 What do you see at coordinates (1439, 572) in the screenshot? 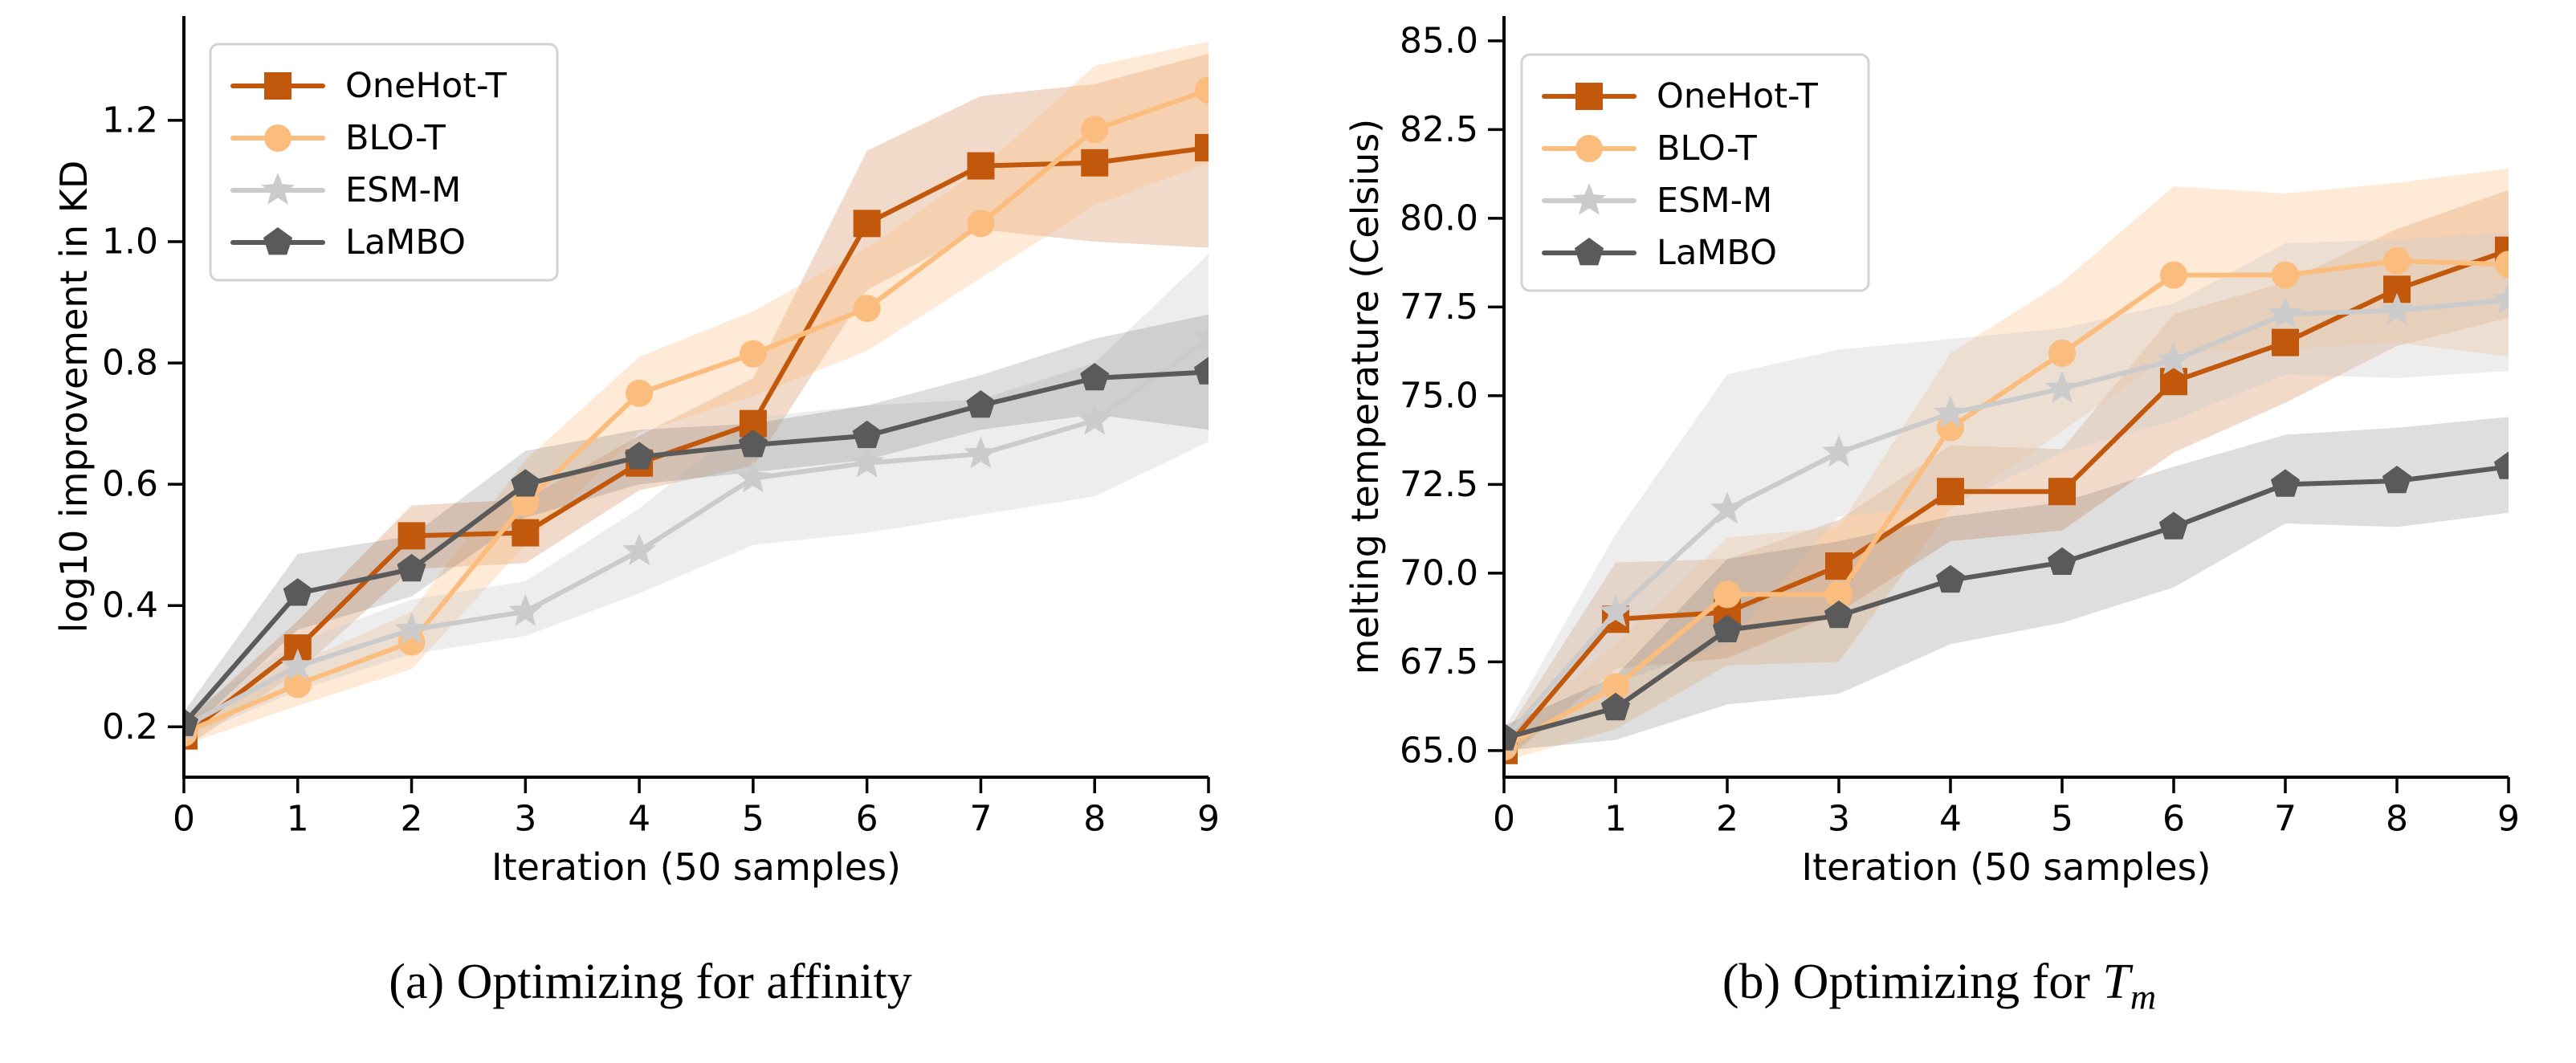
I see `y-tick-label: 70.0` at bounding box center [1439, 572].